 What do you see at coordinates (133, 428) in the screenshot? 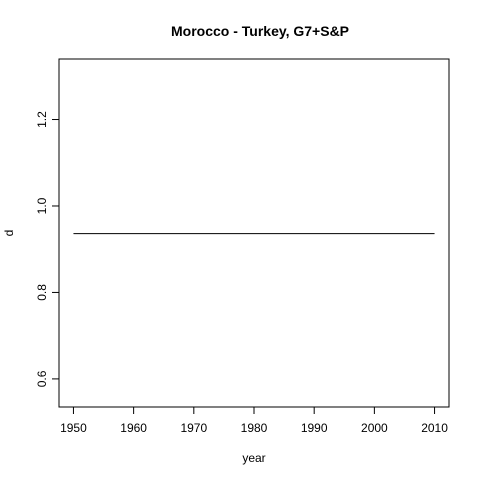
I see `x-tick-label-1960: 1960` at bounding box center [133, 428].